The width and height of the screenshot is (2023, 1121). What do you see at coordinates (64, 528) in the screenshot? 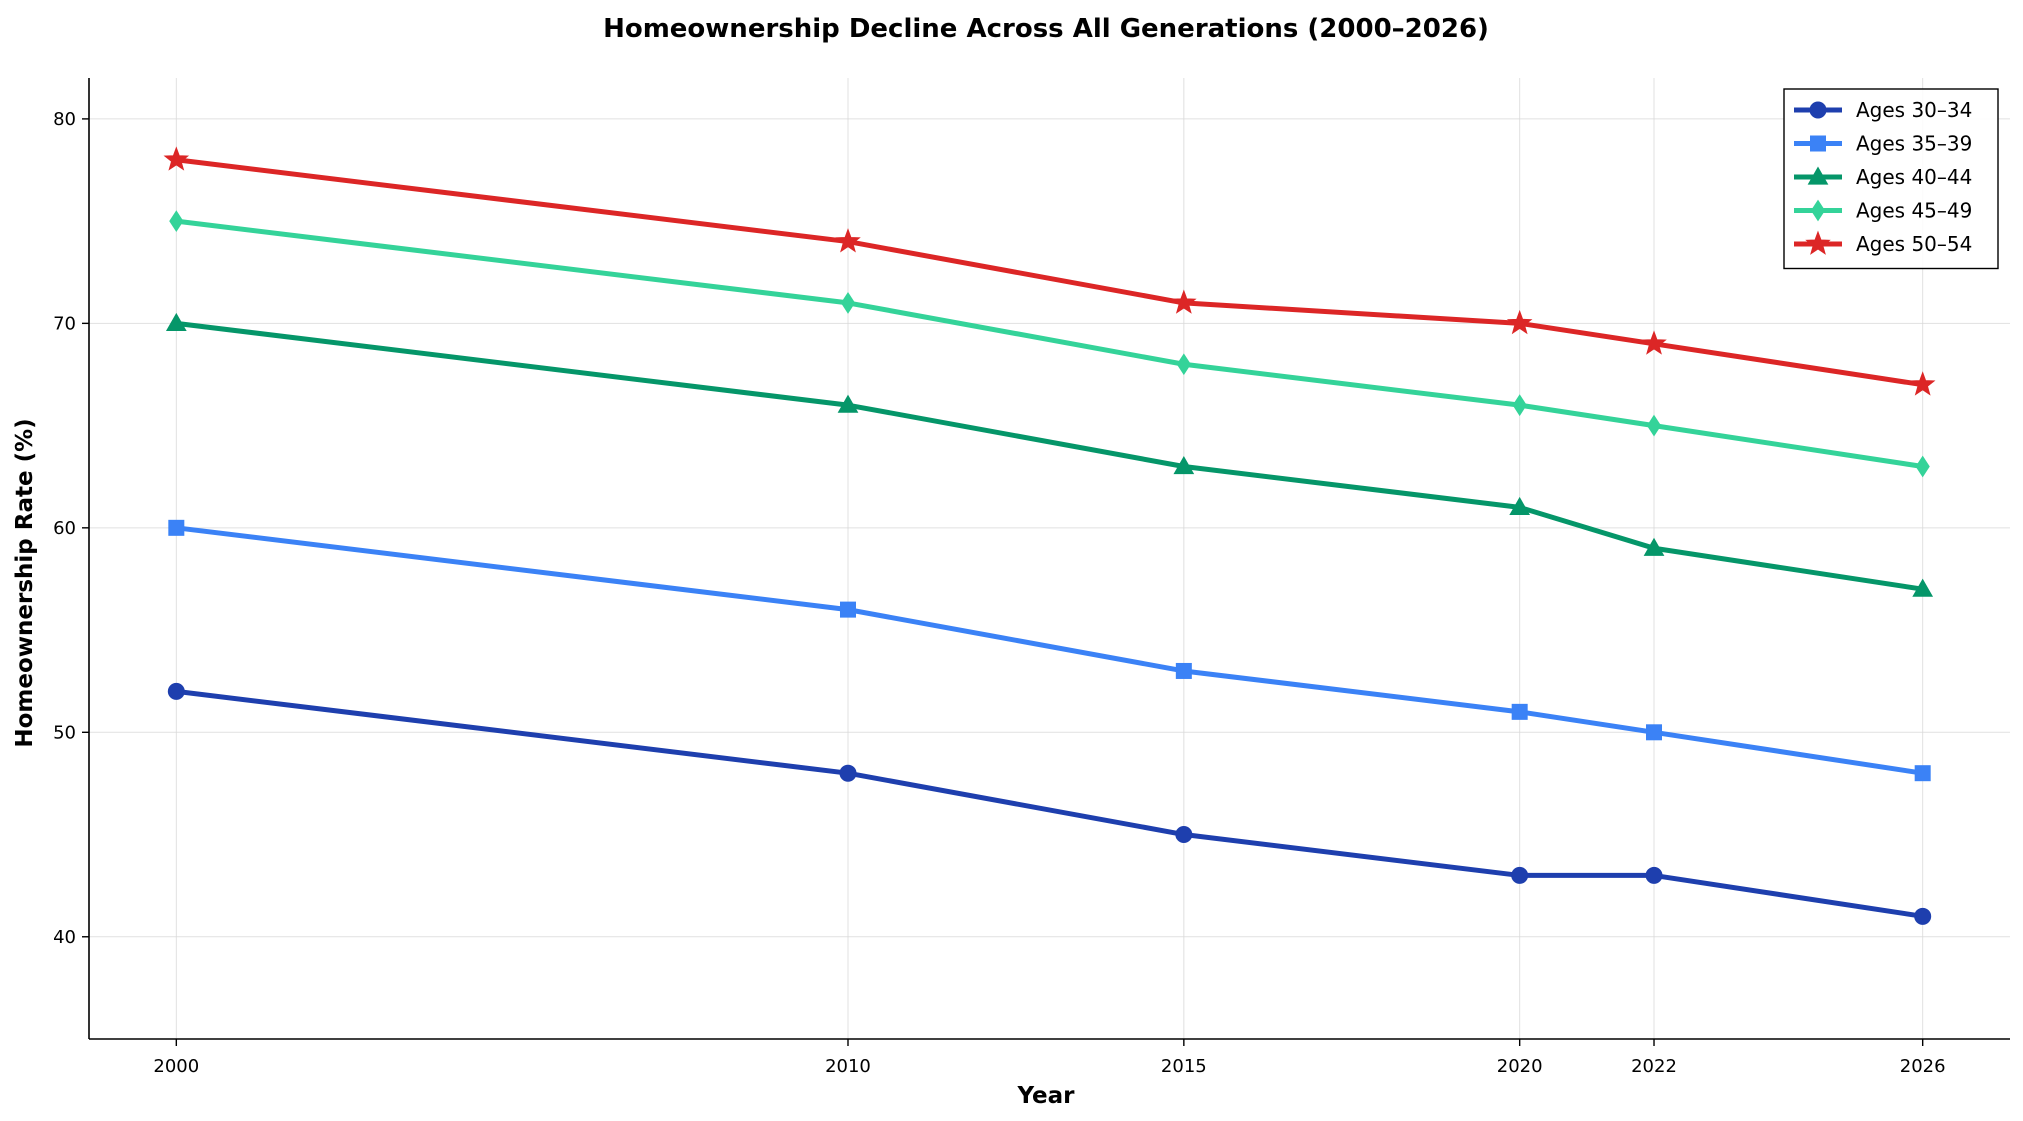
I see `y-tick-label: 60` at bounding box center [64, 528].